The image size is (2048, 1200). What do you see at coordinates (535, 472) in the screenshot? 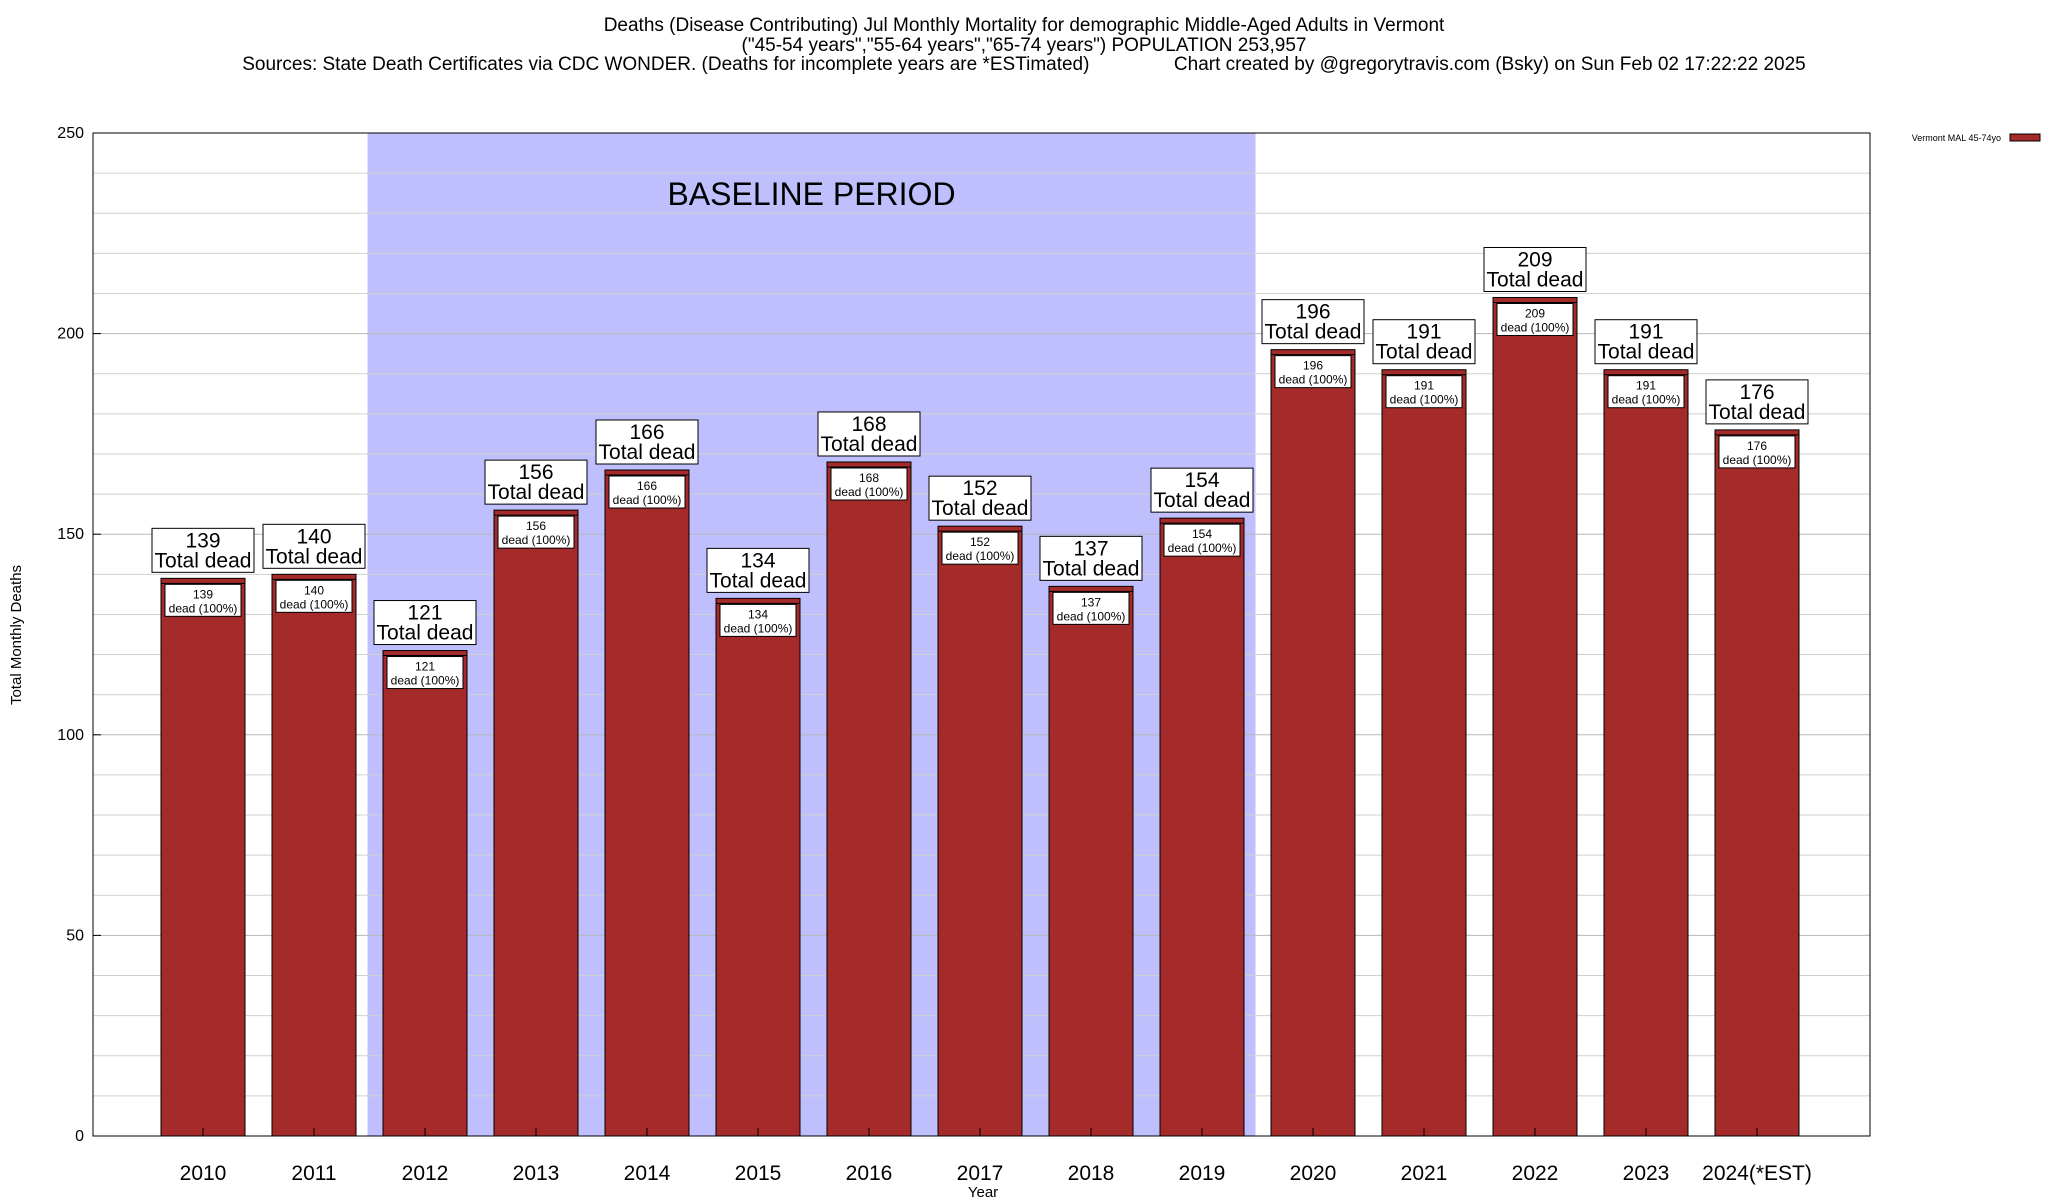
I see `bar-total-value-label: 156` at bounding box center [535, 472].